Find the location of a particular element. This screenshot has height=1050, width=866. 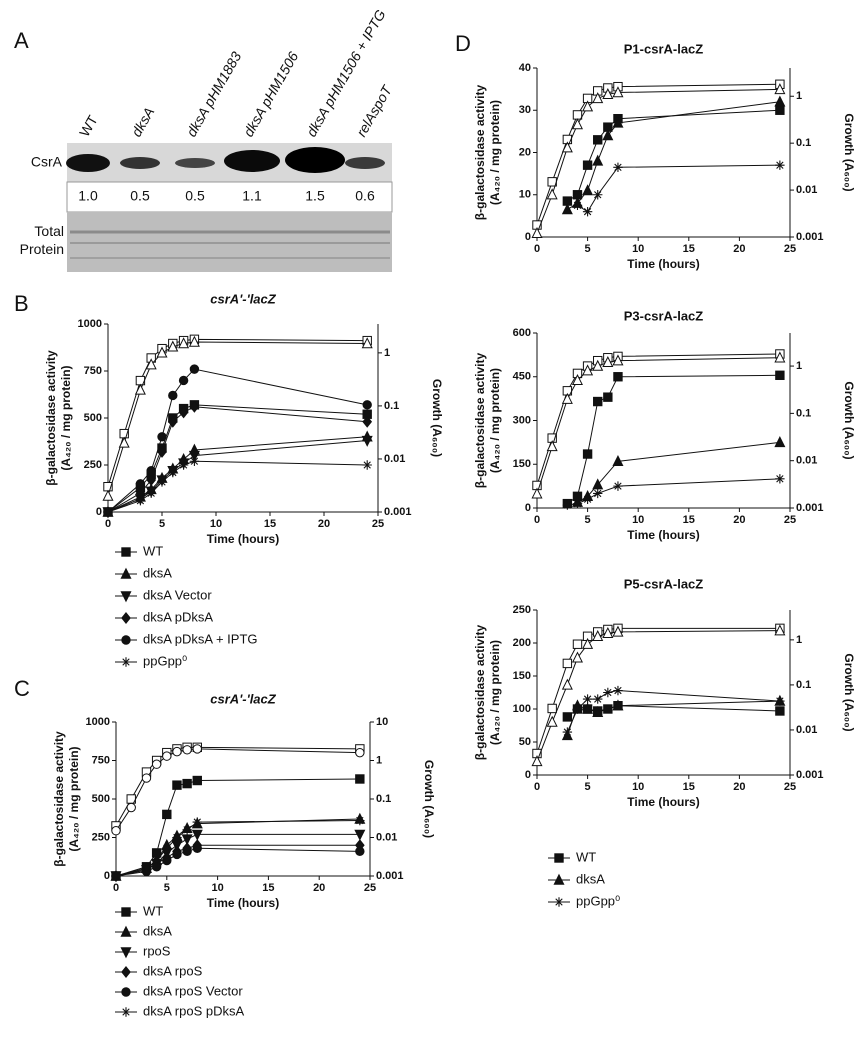

legend-label: WT is located at coordinates (153, 910).